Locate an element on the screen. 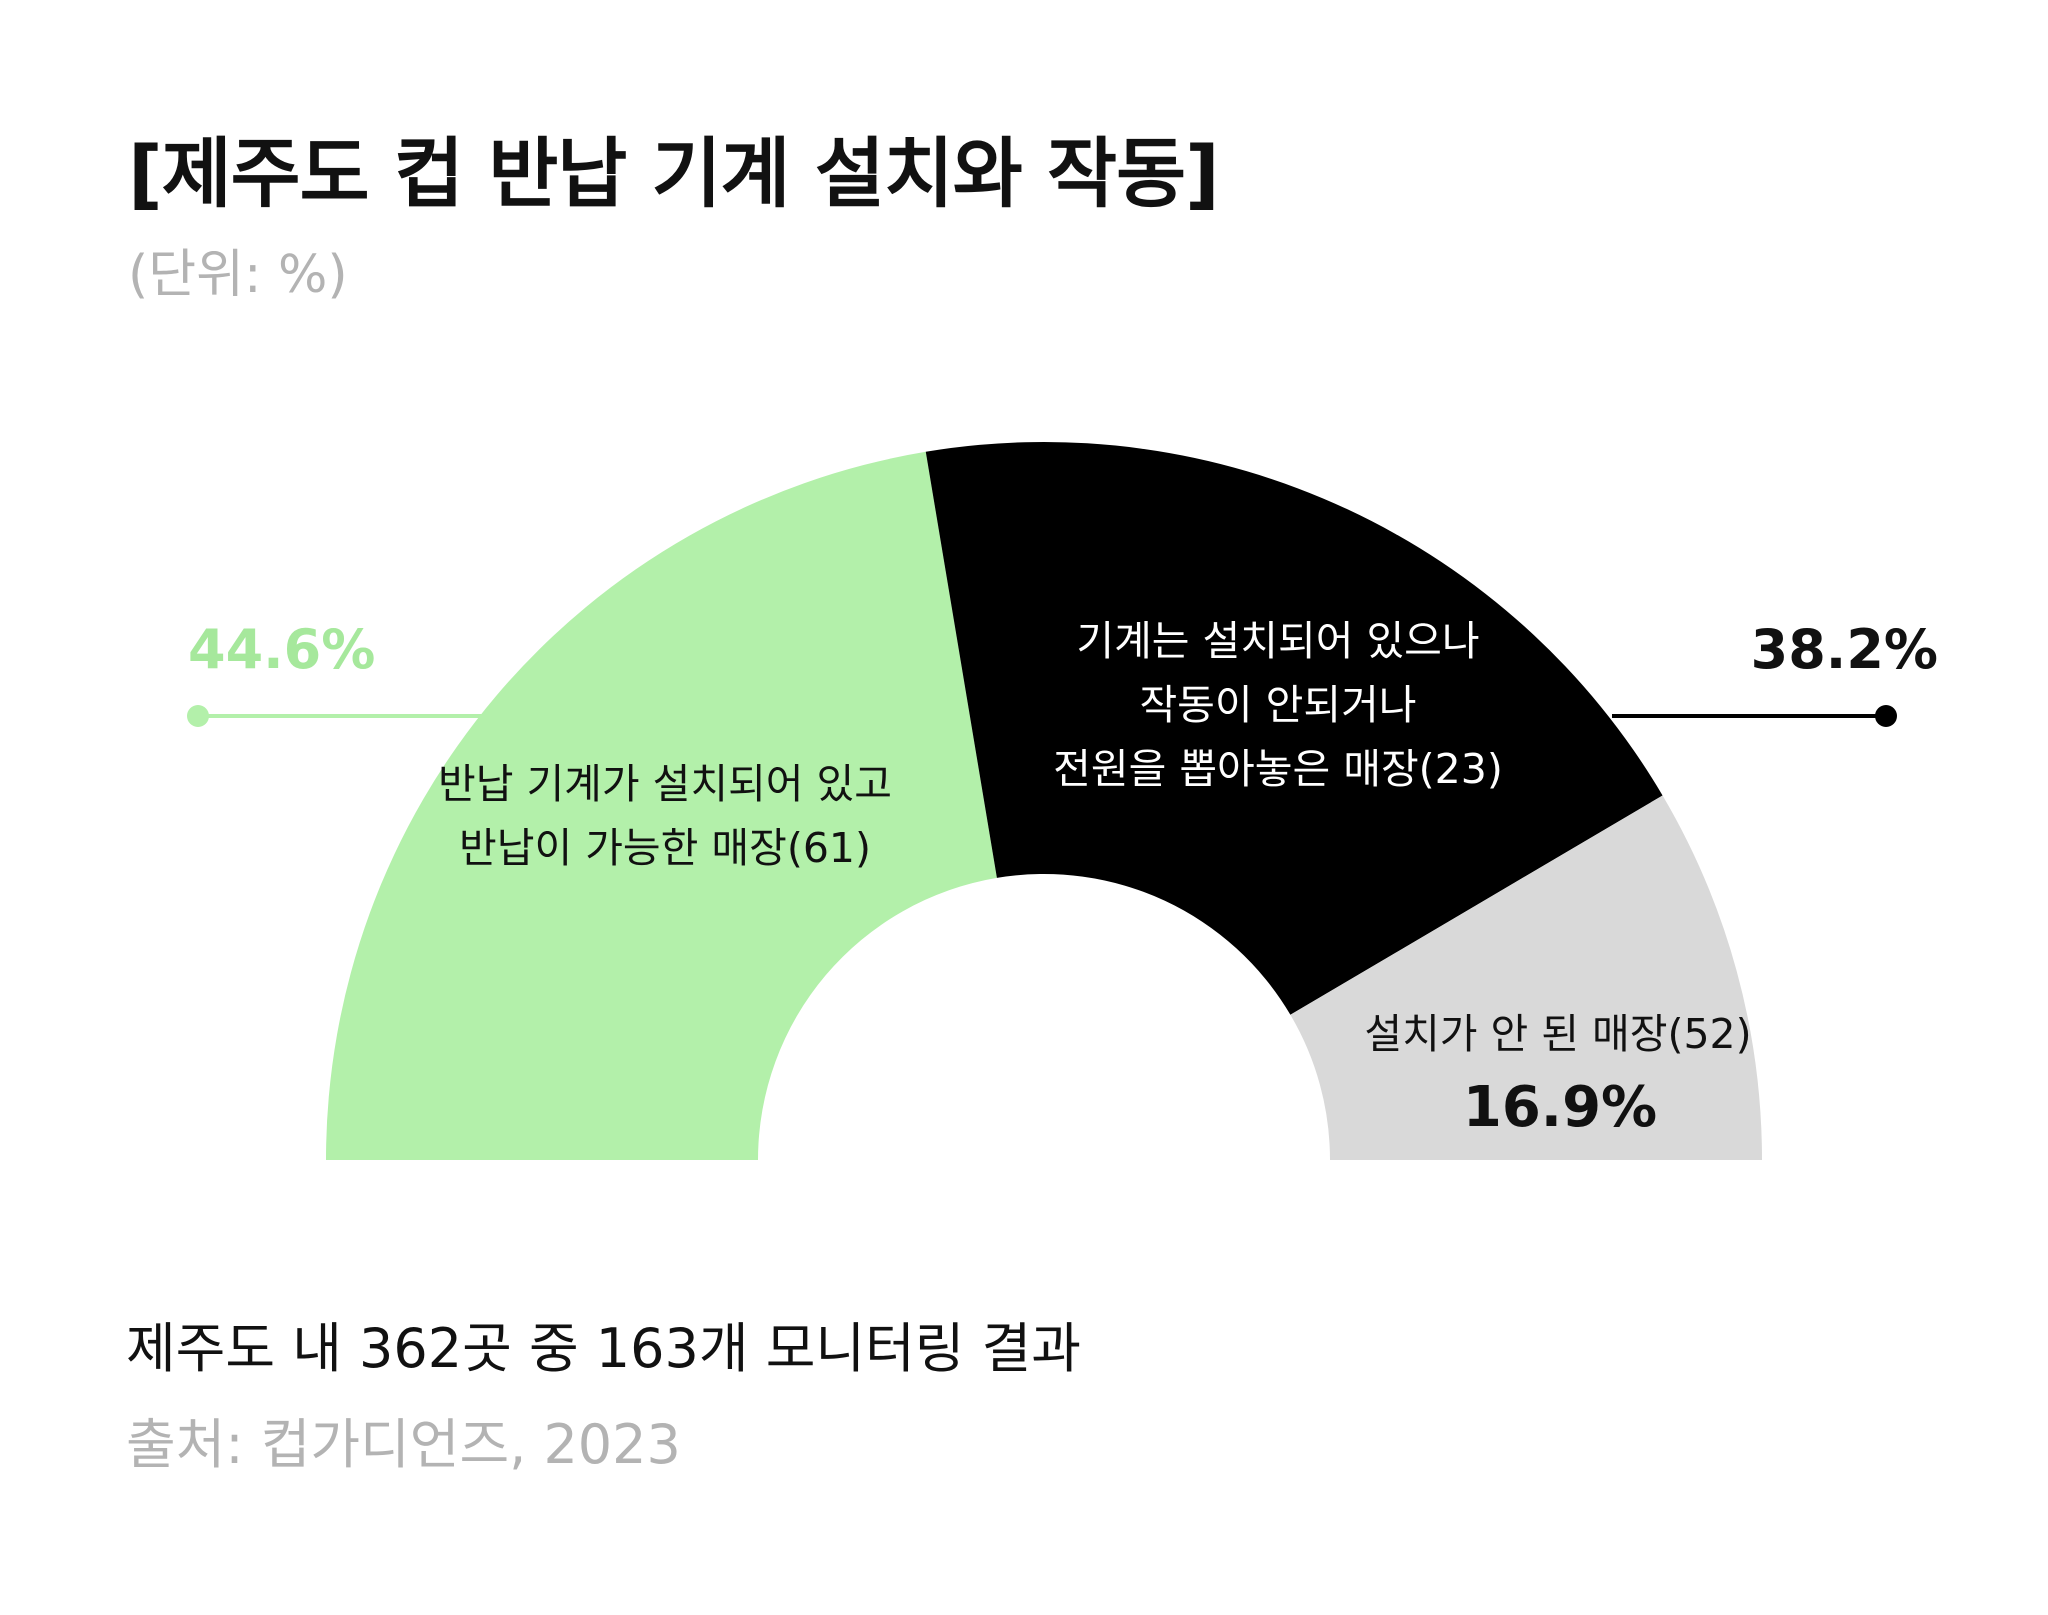 Image resolution: width=2048 pixels, height=1615 pixels. slice-gray-label-line-1: 설치가 안 된 매장(52) is located at coordinates (1557, 1034).